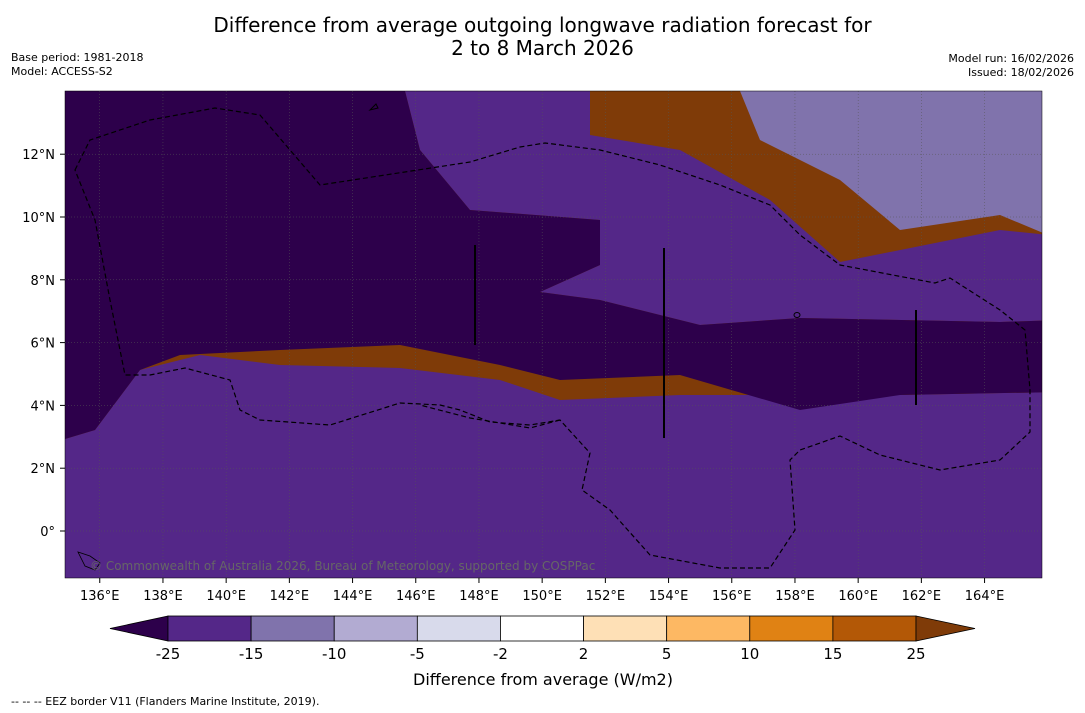  Describe the element at coordinates (62, 71) in the screenshot. I see `model-name: Model: ACCESS-S2` at that location.